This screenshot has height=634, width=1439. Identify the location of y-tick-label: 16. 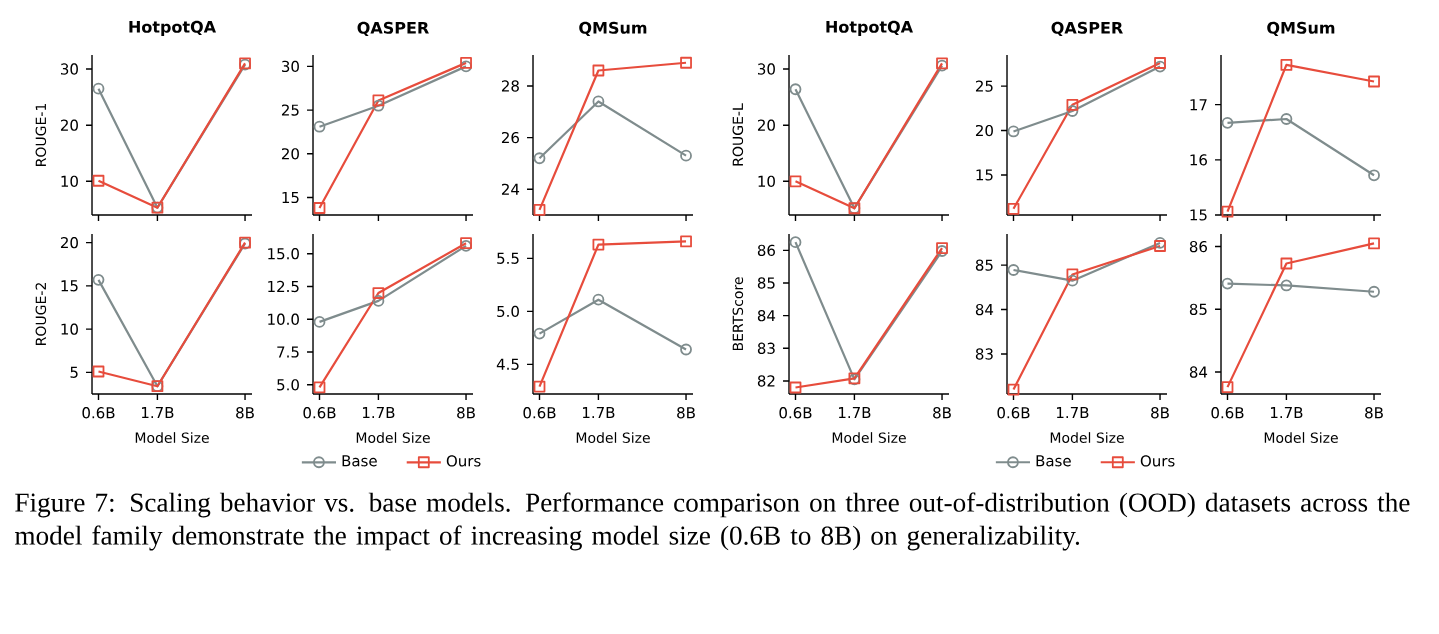
(1198, 160).